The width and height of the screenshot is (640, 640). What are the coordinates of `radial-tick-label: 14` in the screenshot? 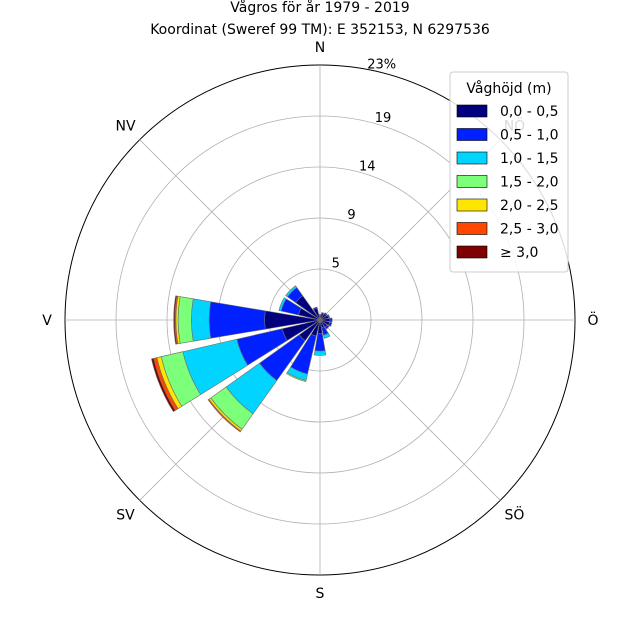 It's located at (367, 166).